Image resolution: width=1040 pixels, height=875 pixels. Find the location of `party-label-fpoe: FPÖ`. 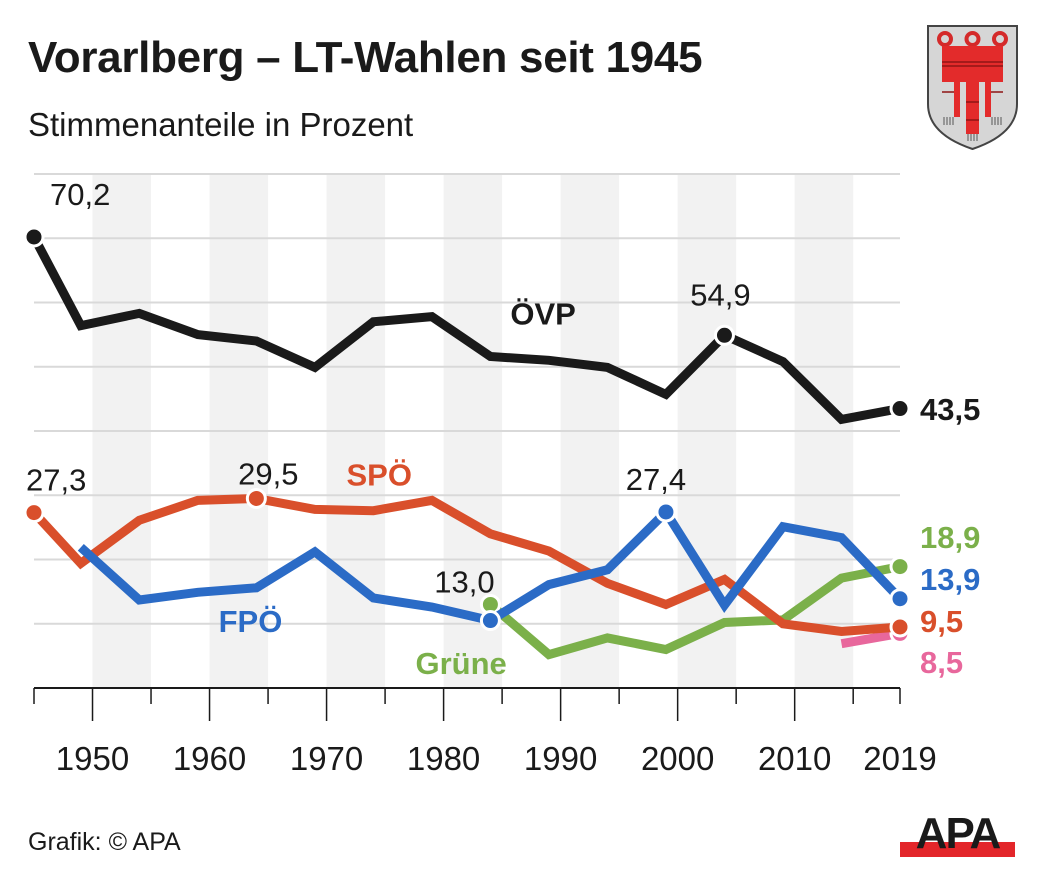

party-label-fpoe: FPÖ is located at coordinates (251, 621).